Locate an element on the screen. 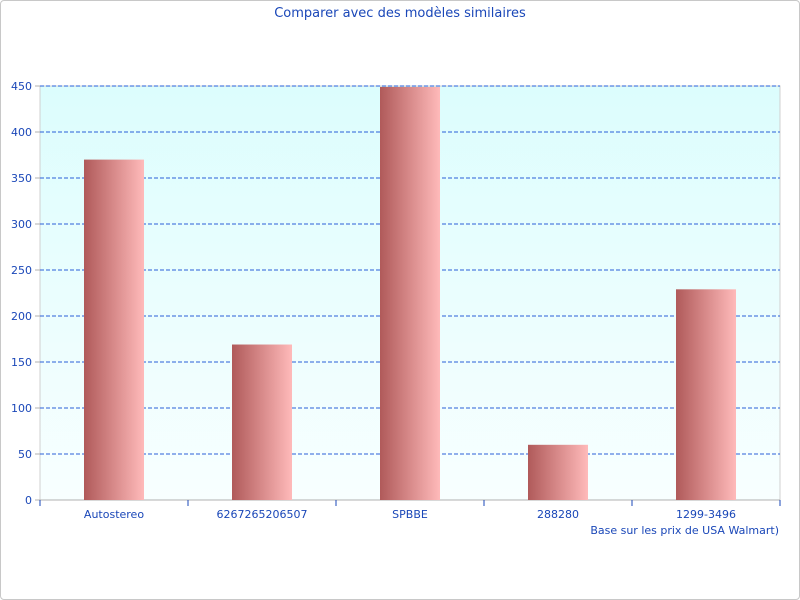 Image resolution: width=800 pixels, height=600 pixels. chart-title: Comparer avec des modèles similaires is located at coordinates (400, 13).